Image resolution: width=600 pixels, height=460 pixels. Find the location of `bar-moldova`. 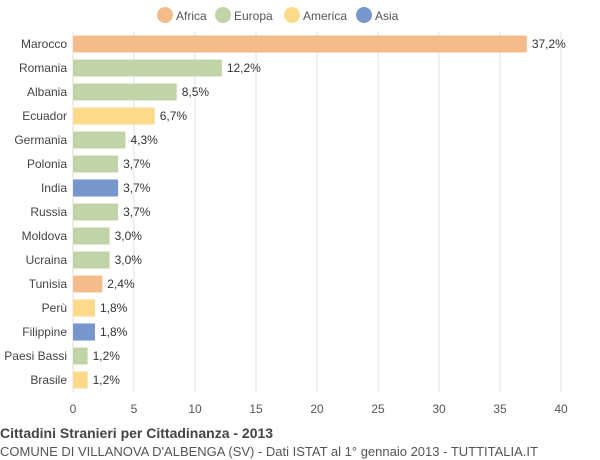

bar-moldova is located at coordinates (91, 236).